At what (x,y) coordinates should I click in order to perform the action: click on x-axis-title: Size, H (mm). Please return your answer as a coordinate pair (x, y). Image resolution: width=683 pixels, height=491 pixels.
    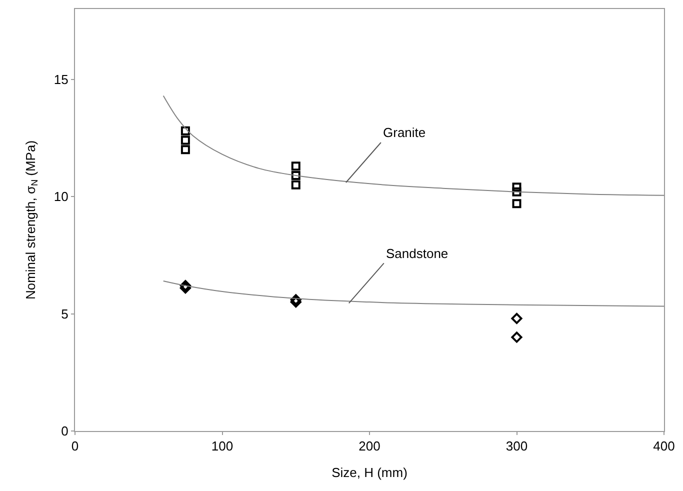
    Looking at the image, I should click on (370, 472).